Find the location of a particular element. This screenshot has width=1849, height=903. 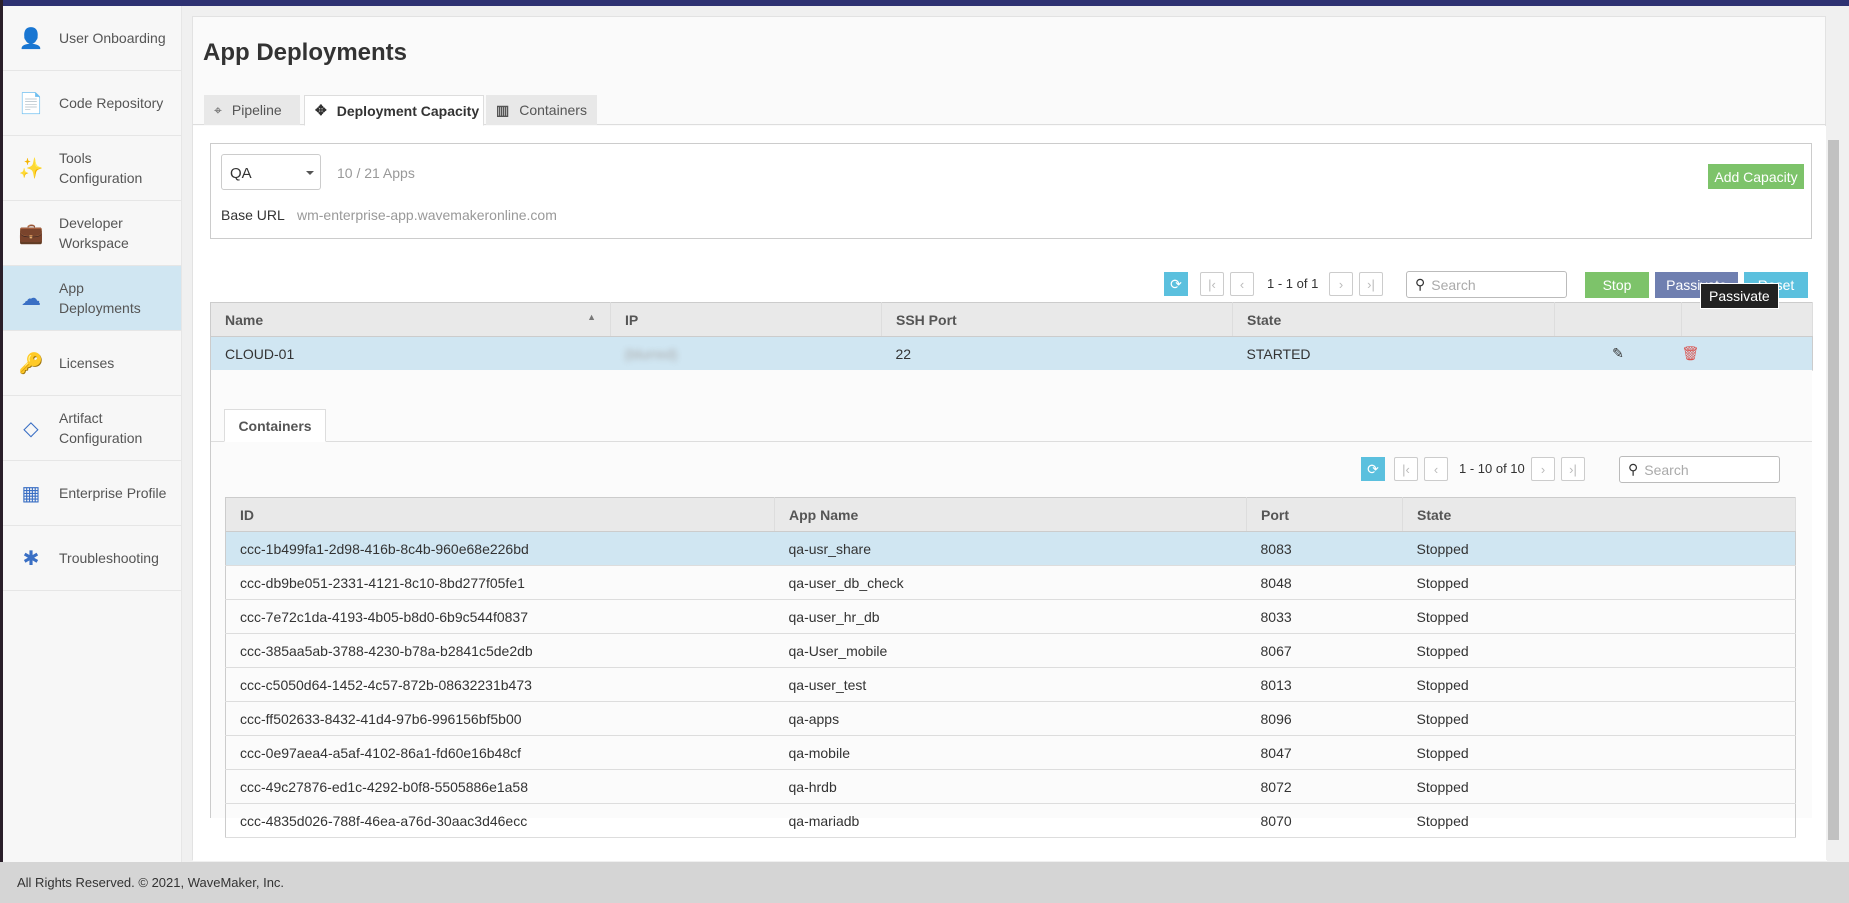

tab-containers: ▥ Containers is located at coordinates (541, 110).